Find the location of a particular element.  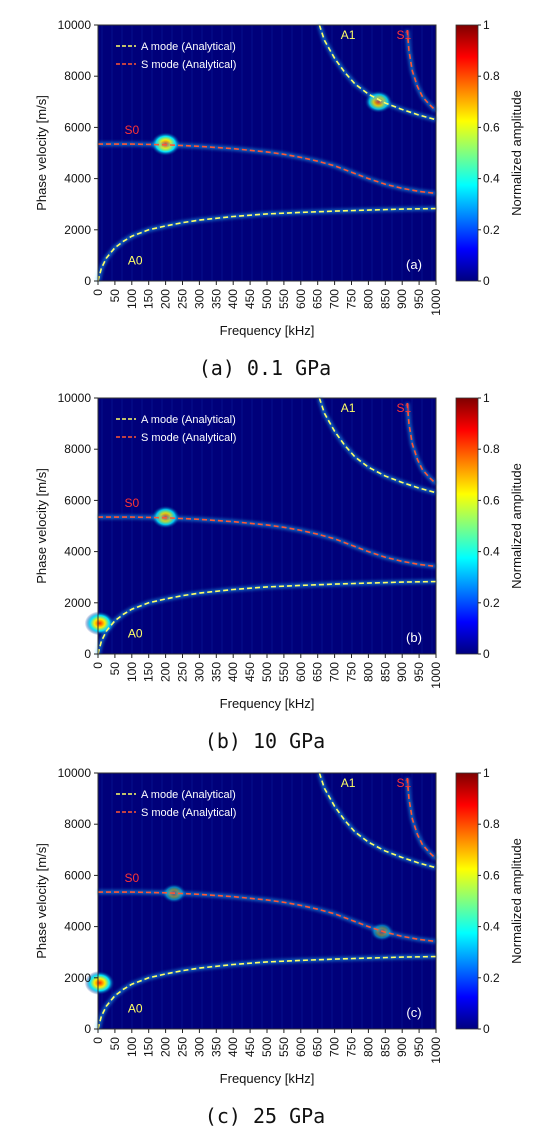

legend-entry: A mode (Analytical) is located at coordinates (188, 420).